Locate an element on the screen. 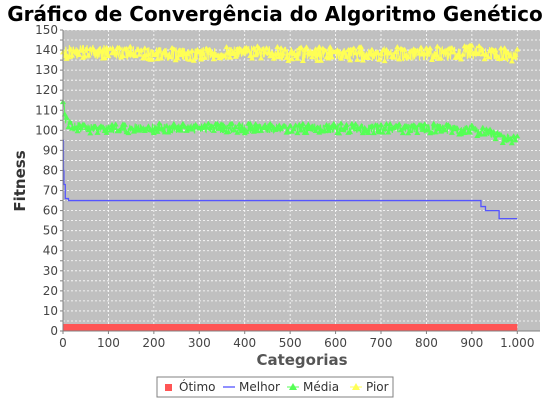  y-tick-label: 120 is located at coordinates (46, 90).